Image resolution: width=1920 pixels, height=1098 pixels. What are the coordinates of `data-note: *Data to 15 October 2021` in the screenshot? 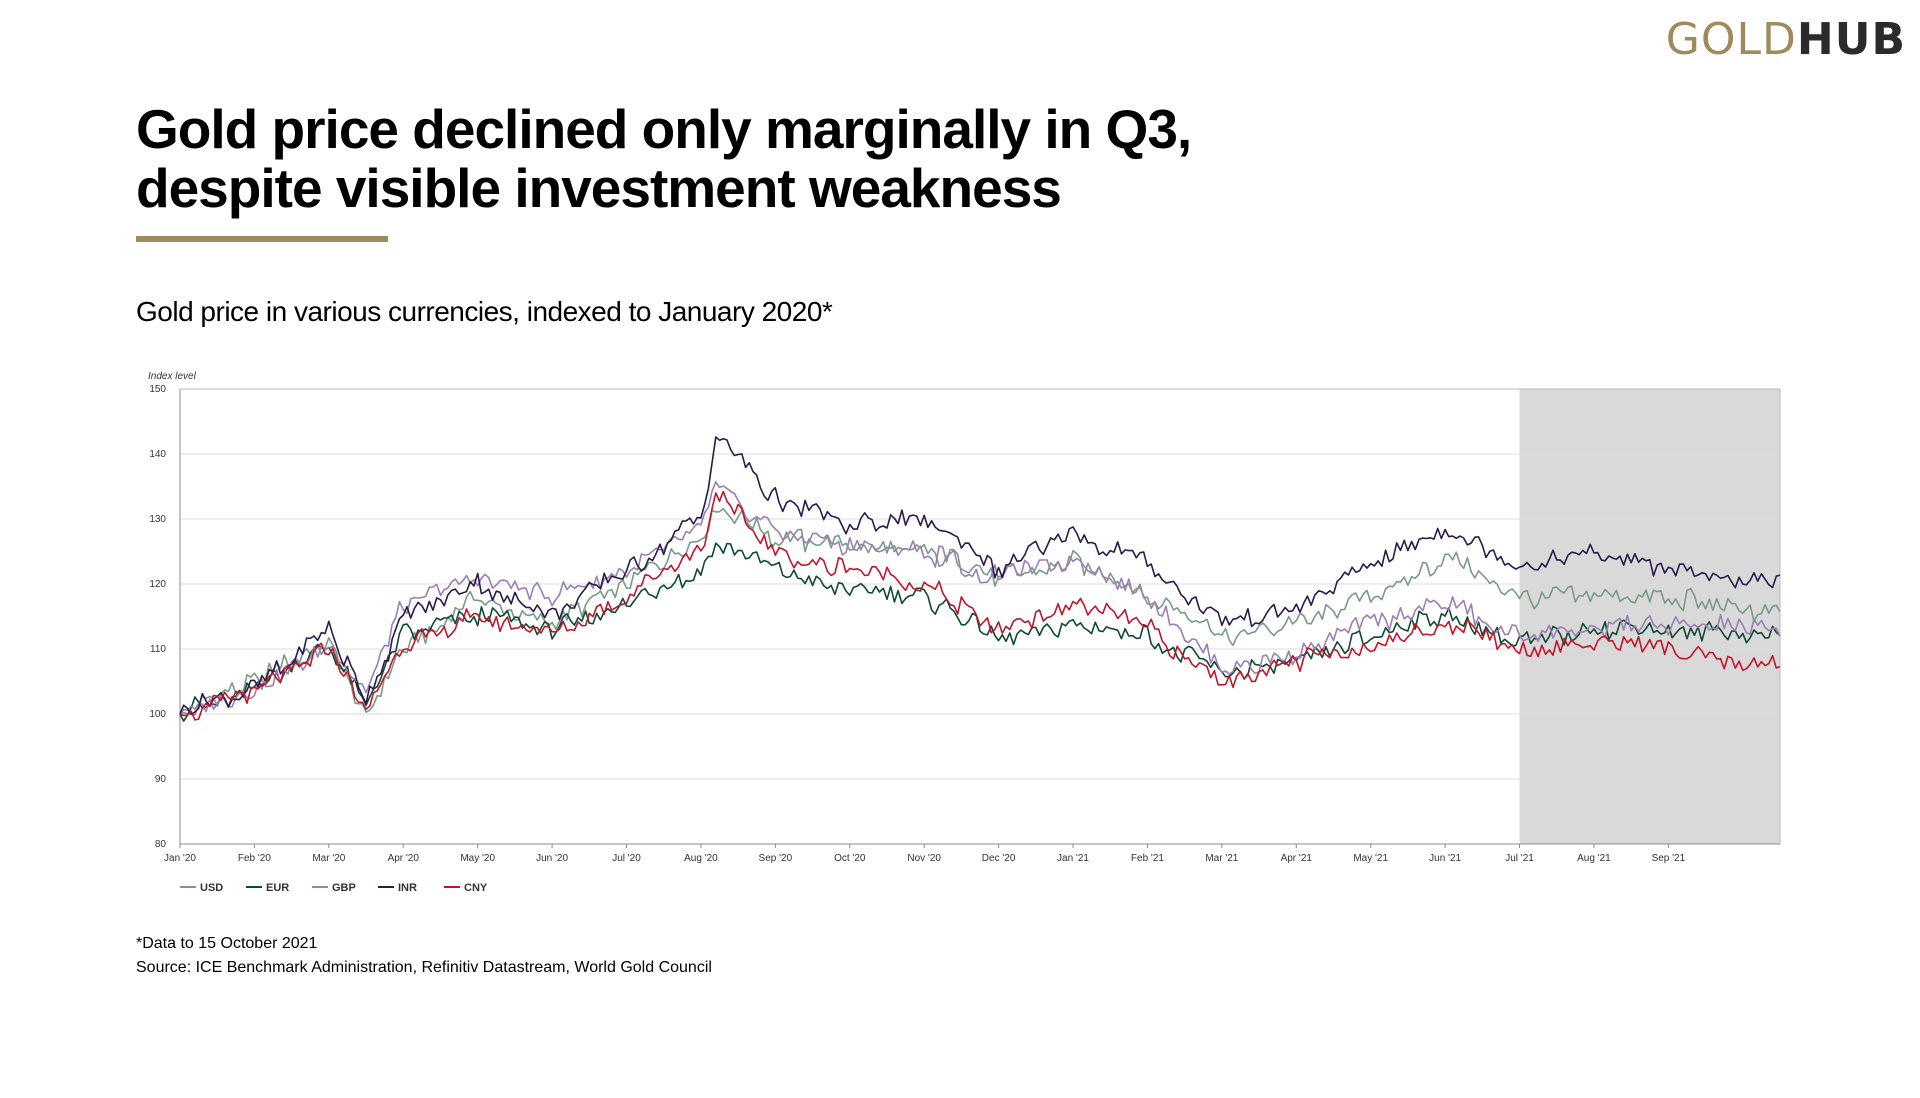 It's located at (227, 943).